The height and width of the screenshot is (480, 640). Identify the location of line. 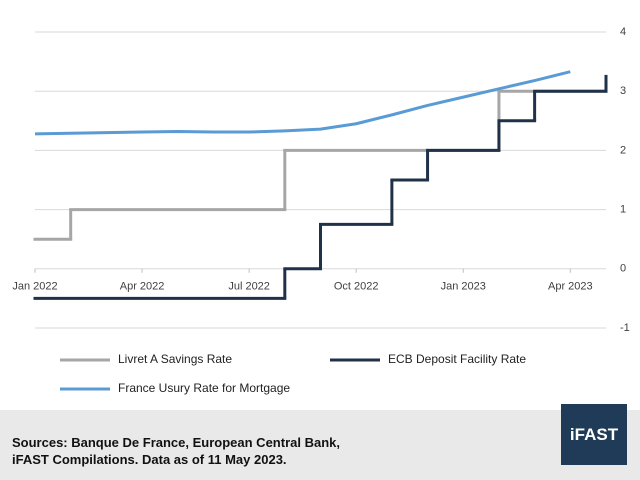
(302, 103).